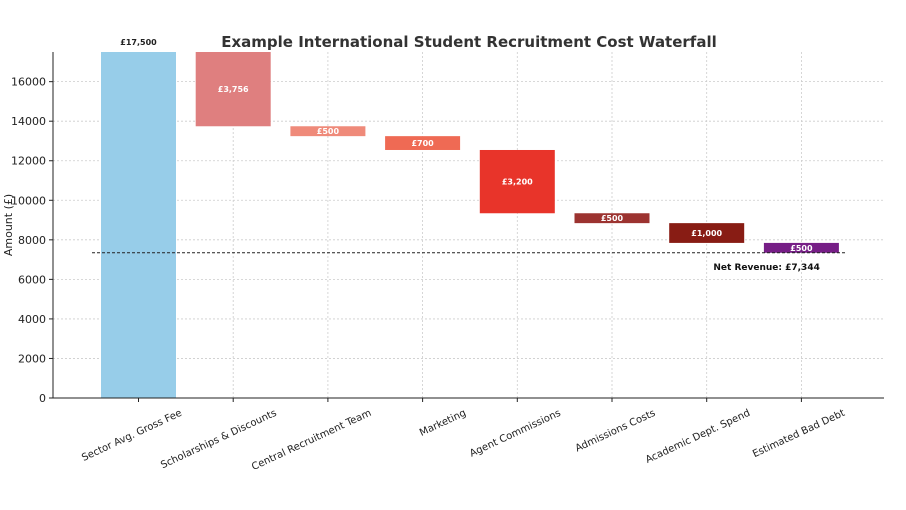 This screenshot has height=510, width=906. Describe the element at coordinates (28, 161) in the screenshot. I see `y-tick-label: 12000` at that location.